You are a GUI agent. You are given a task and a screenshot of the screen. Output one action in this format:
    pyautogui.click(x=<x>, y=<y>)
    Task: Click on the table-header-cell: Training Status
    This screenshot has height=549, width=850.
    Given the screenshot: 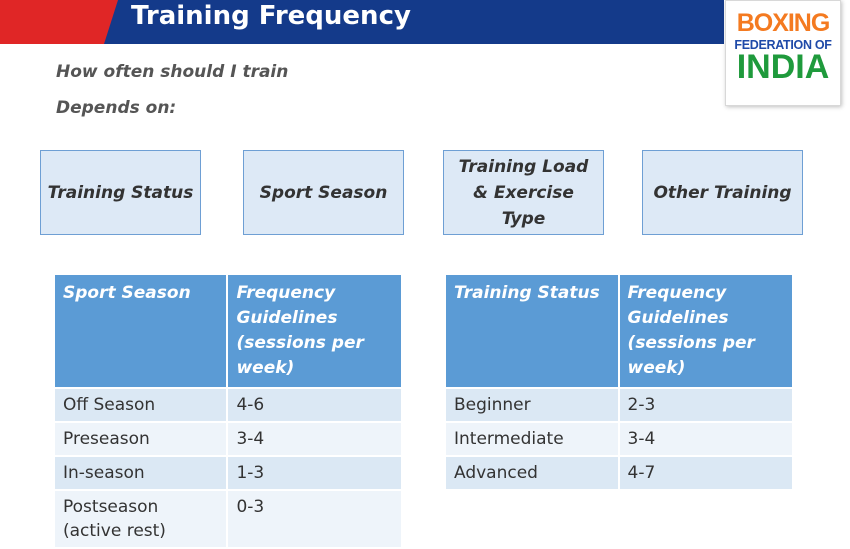 What is the action you would take?
    pyautogui.click(x=533, y=332)
    